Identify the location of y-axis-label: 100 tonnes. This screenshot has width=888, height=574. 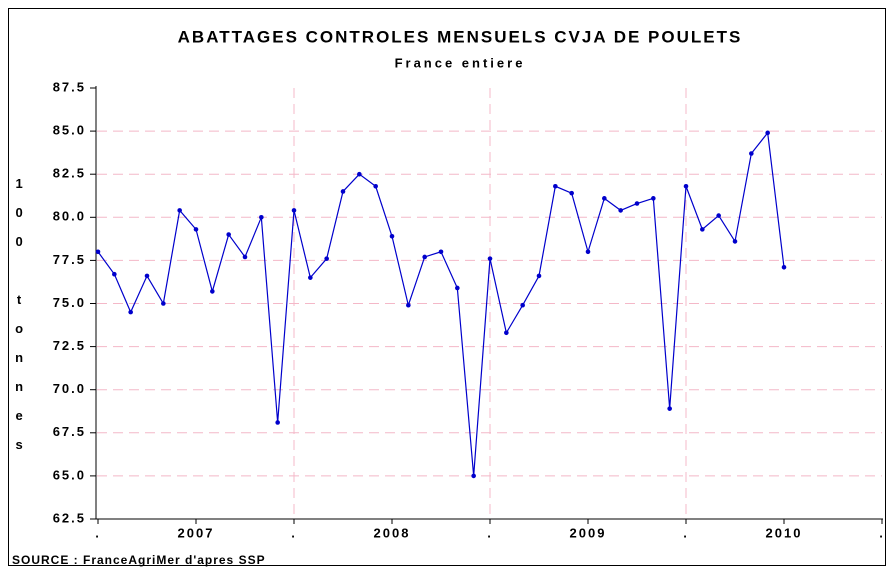
(19, 321).